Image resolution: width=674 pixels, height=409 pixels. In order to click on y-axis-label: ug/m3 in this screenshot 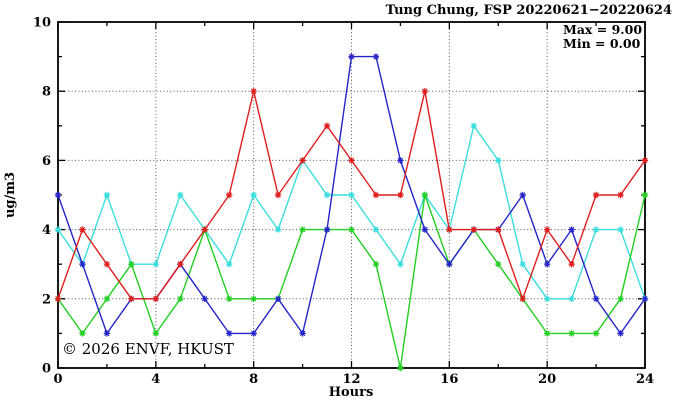, I will do `click(10, 195)`.